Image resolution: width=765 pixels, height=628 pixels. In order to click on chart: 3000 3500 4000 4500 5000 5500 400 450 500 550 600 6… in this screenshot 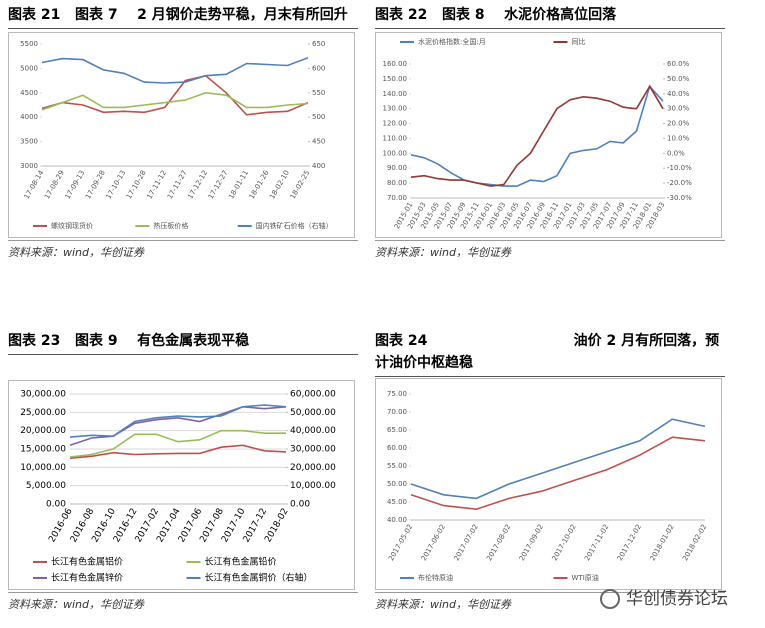, I will do `click(181, 135)`.